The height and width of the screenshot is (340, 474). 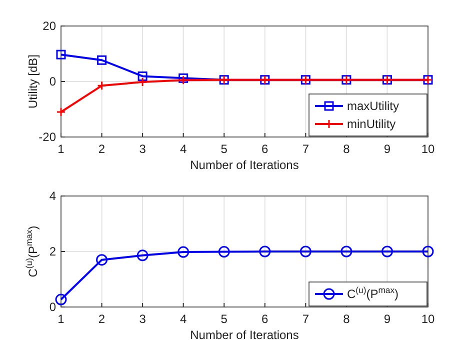 I want to click on y-tick-label: 4, so click(x=52, y=196).